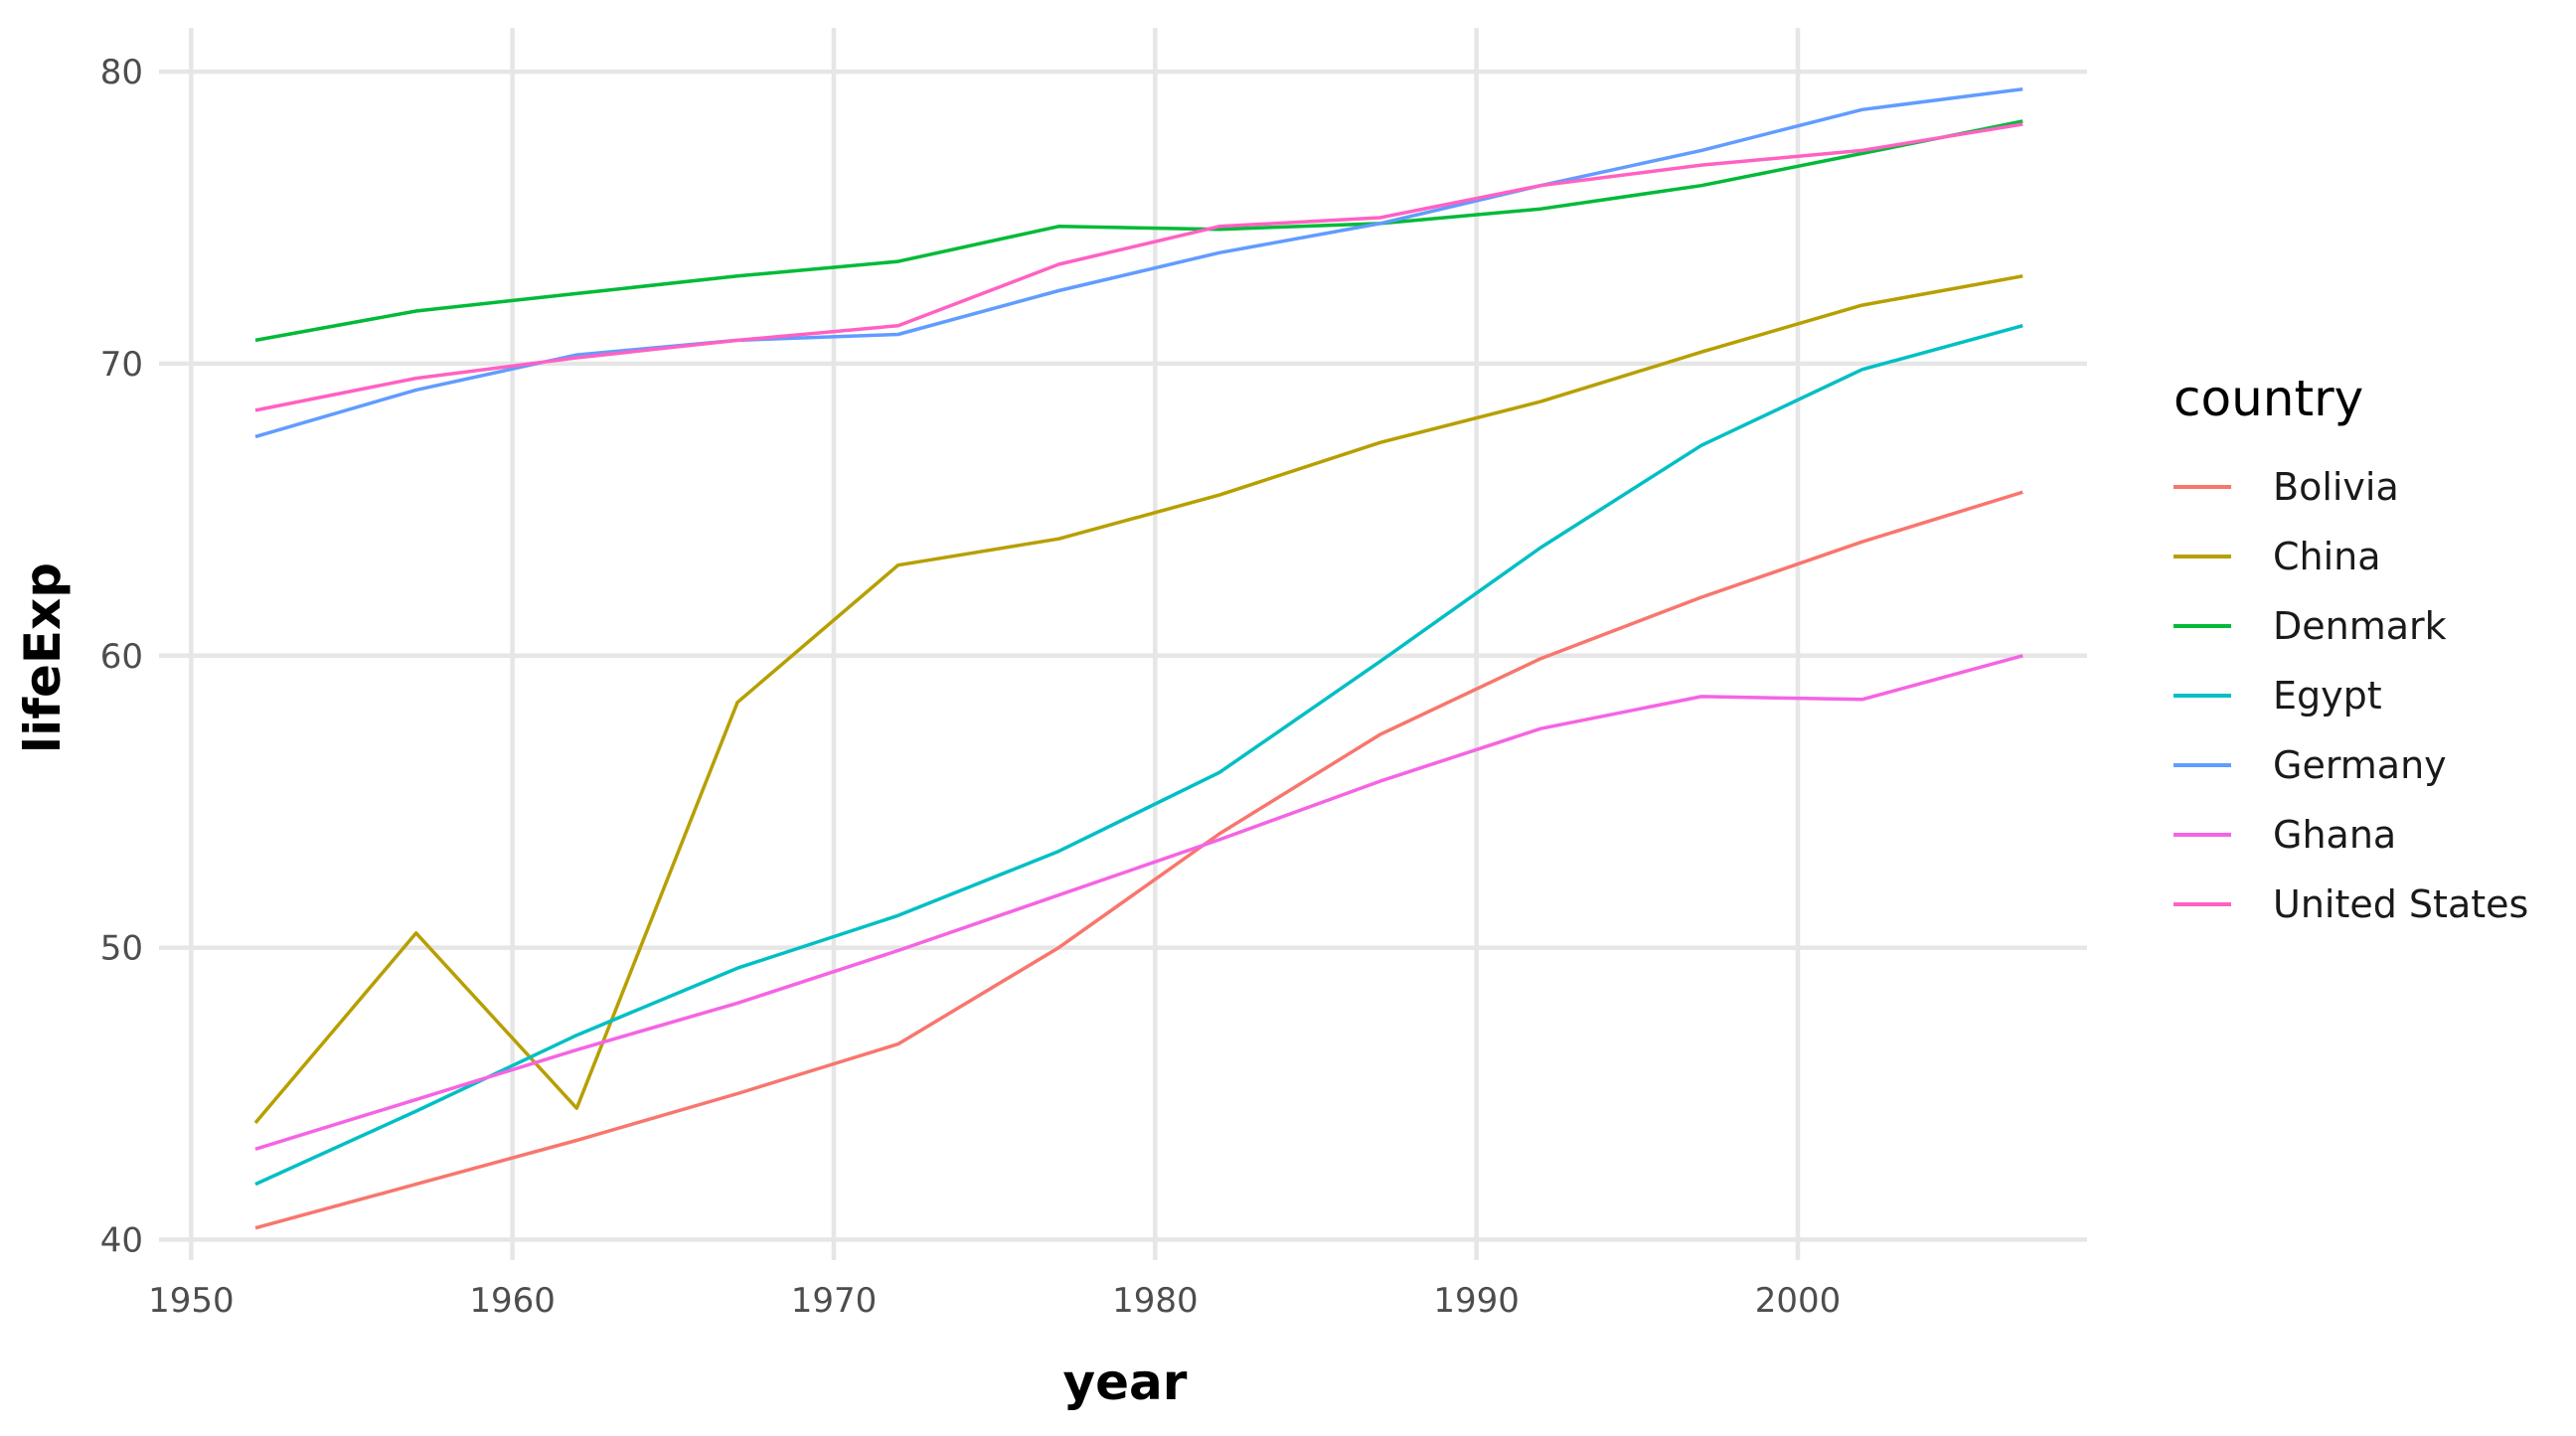 The width and height of the screenshot is (2576, 1436). Describe the element at coordinates (1476, 1301) in the screenshot. I see `x-tick-label: 1990` at that location.